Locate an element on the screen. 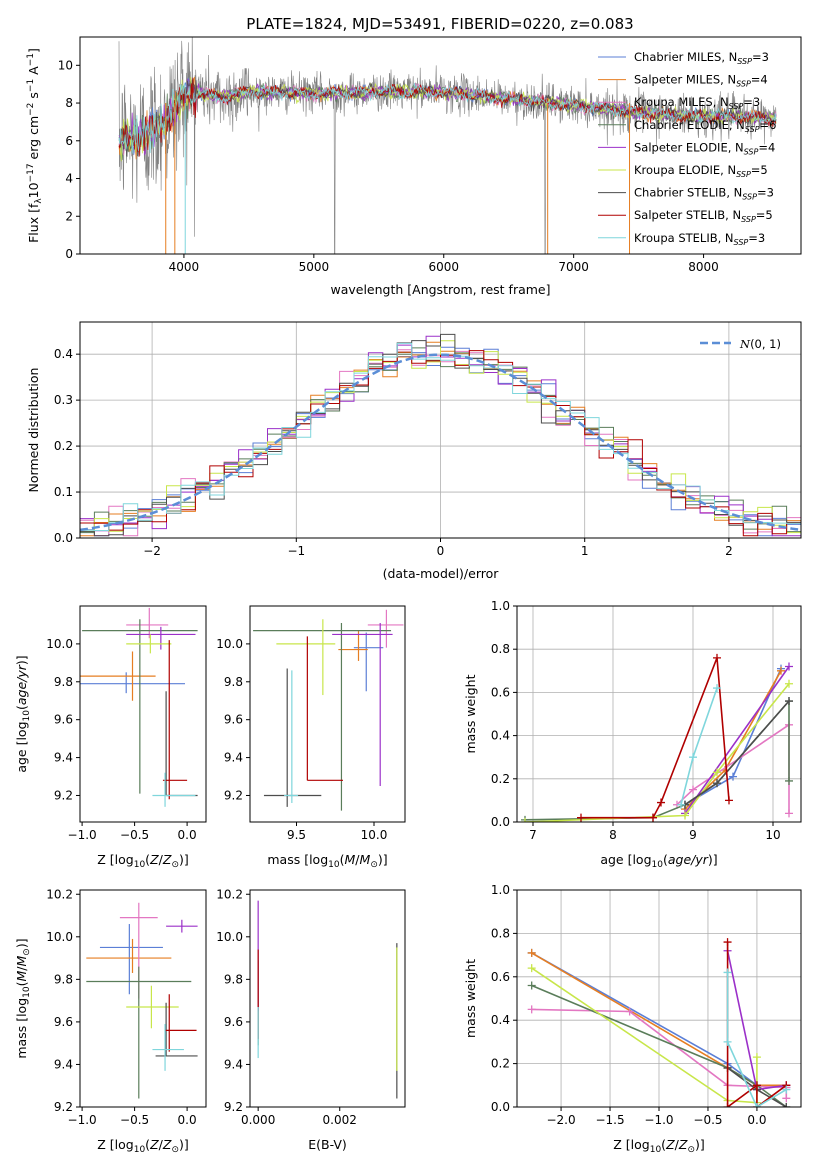  x-tick-label: 10.0 is located at coordinates (374, 835).